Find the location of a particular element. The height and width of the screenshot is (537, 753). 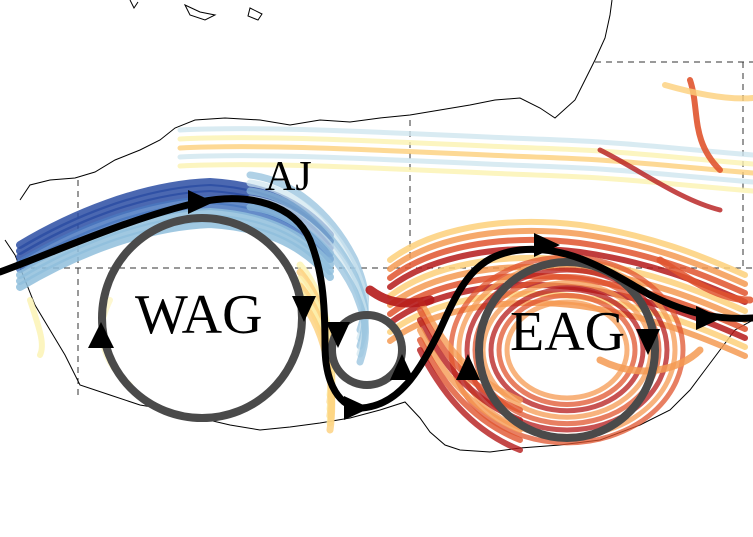

west-gyre-label: WAG is located at coordinates (199, 315).